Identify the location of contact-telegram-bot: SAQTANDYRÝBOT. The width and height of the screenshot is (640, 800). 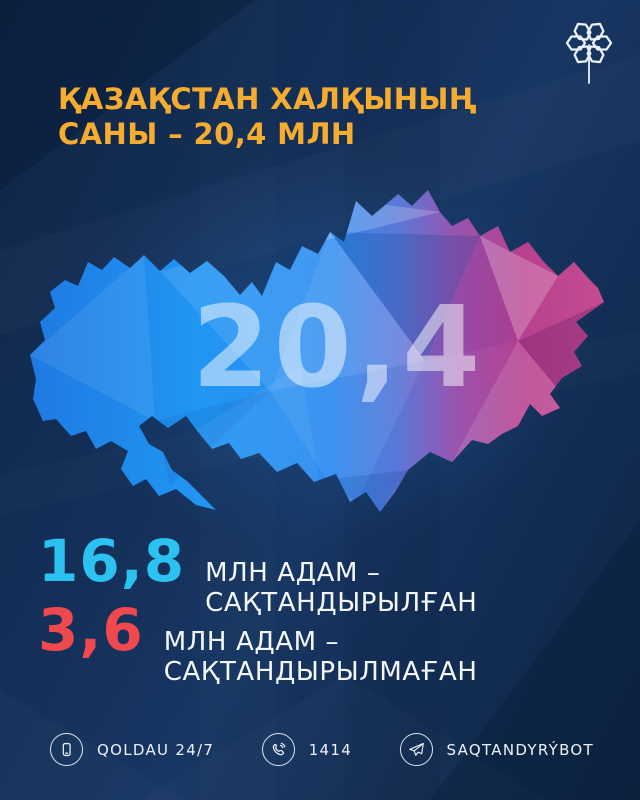
(497, 749).